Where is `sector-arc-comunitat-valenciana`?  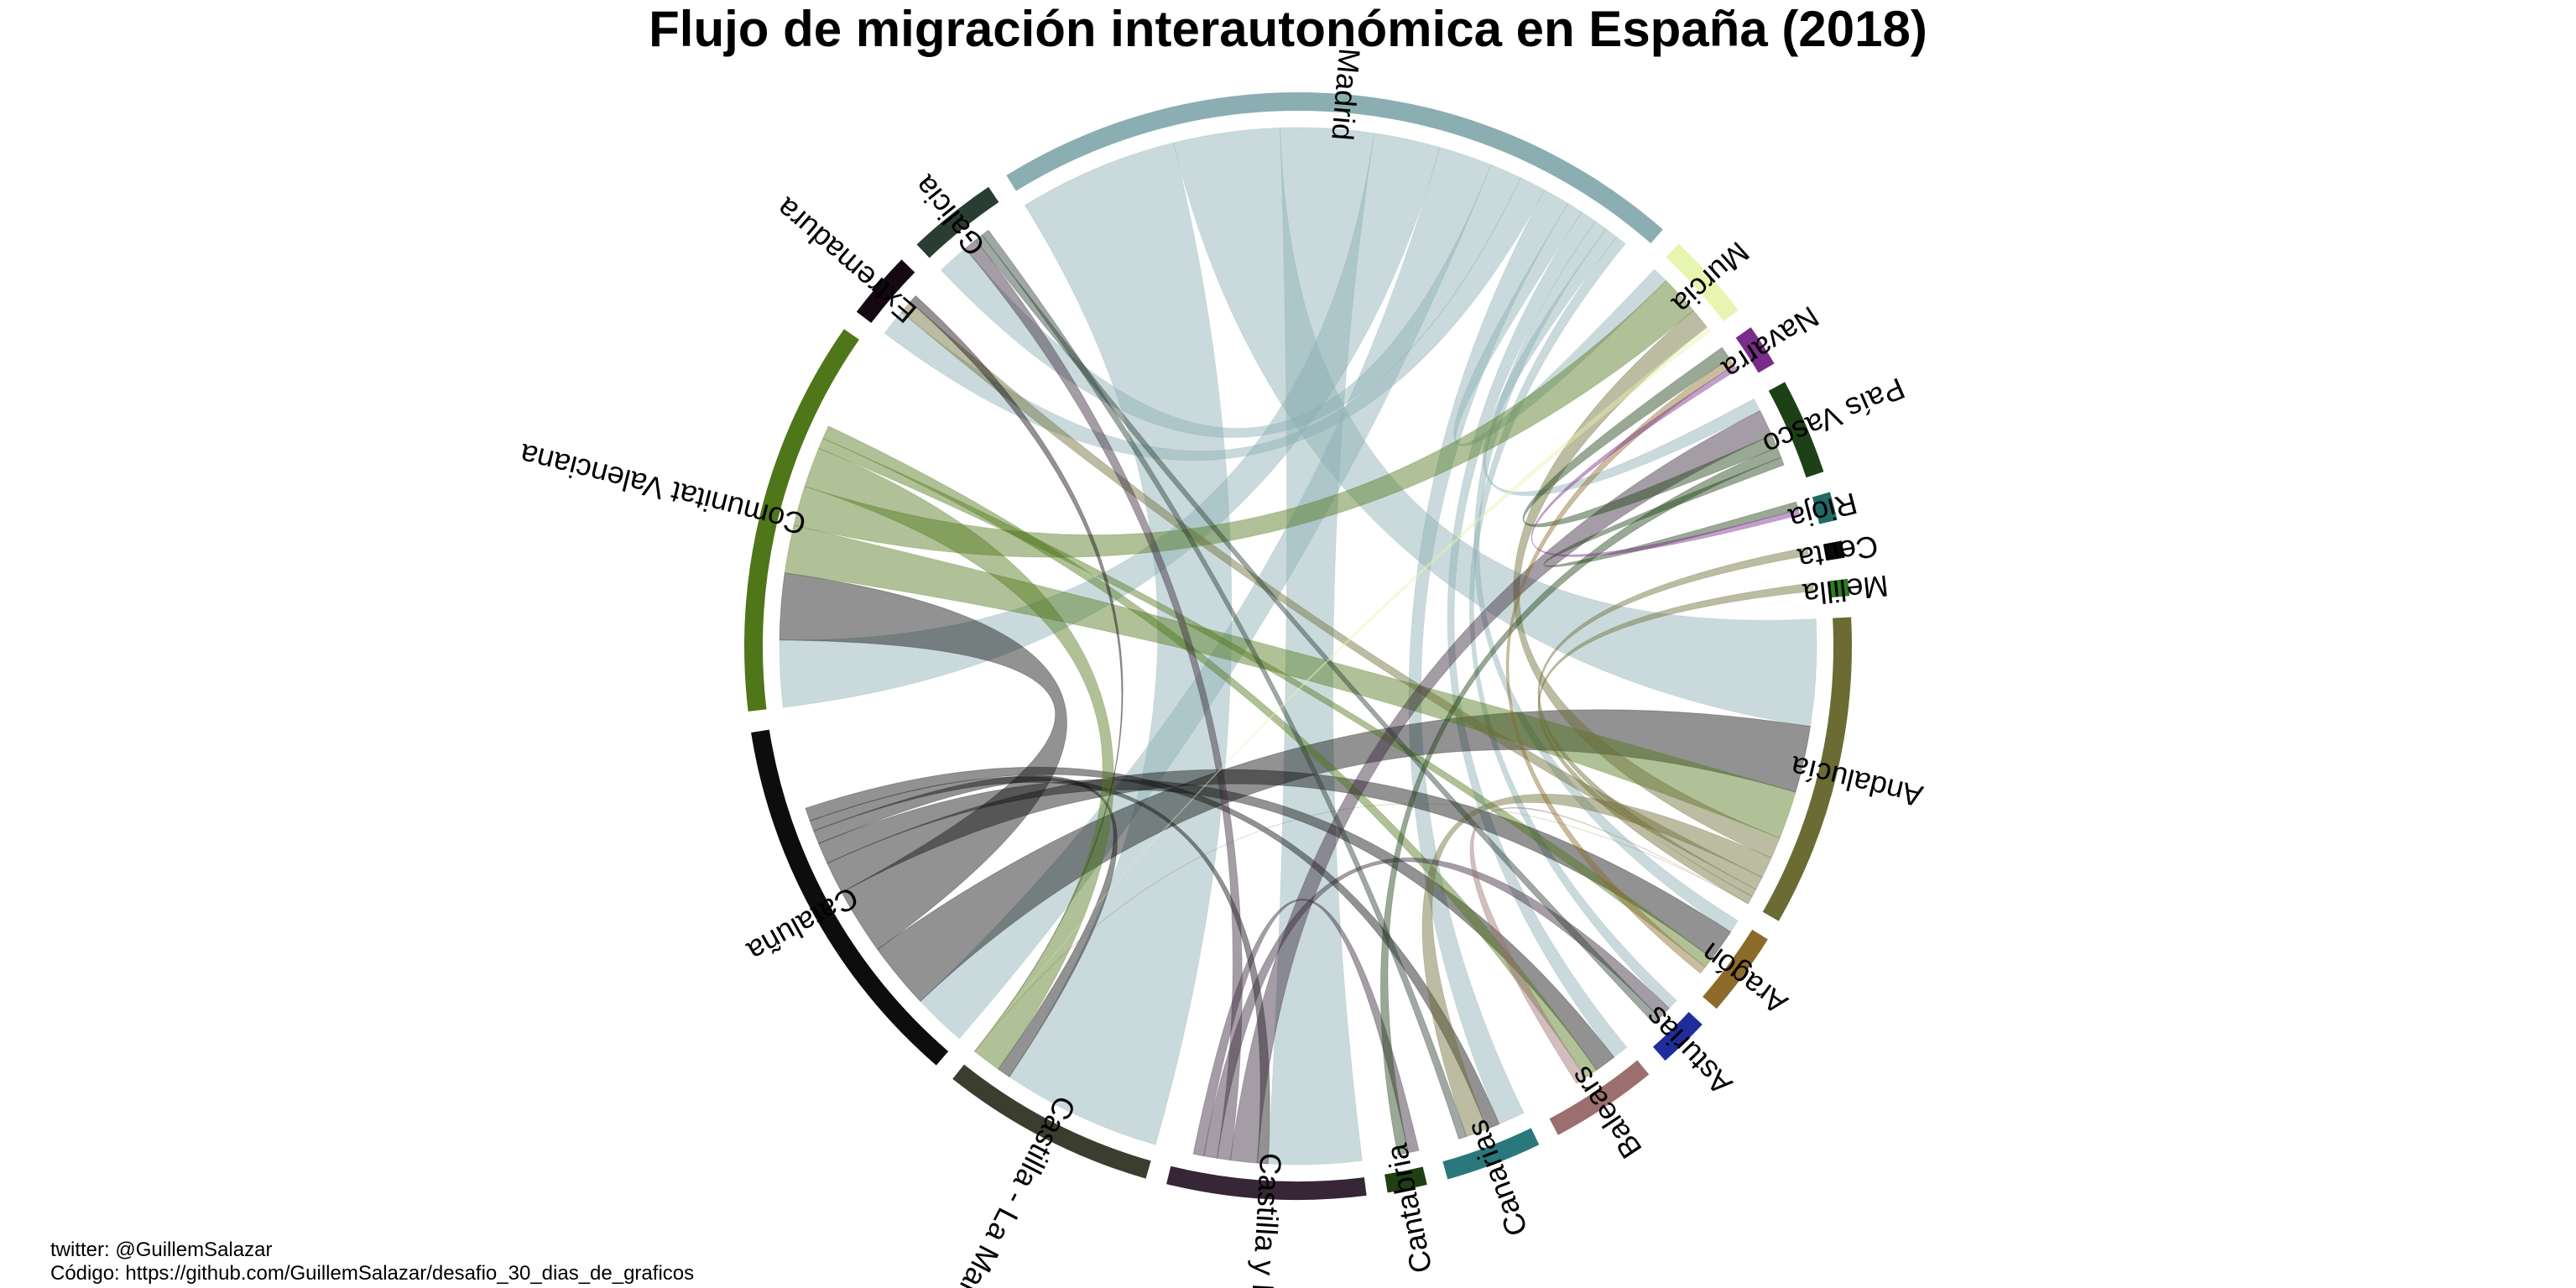
sector-arc-comunitat-valenciana is located at coordinates (801, 520).